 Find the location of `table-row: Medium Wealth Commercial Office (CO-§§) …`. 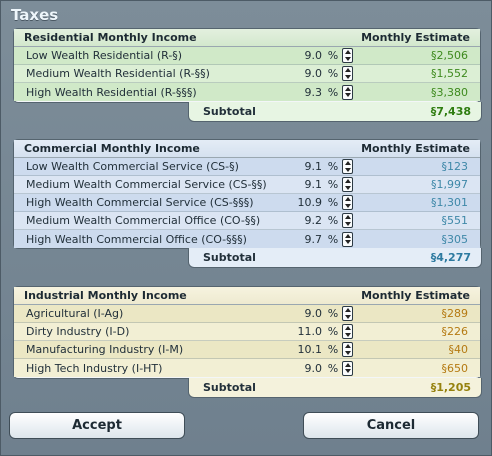

table-row: Medium Wealth Commercial Office (CO-§§) … is located at coordinates (247, 221).